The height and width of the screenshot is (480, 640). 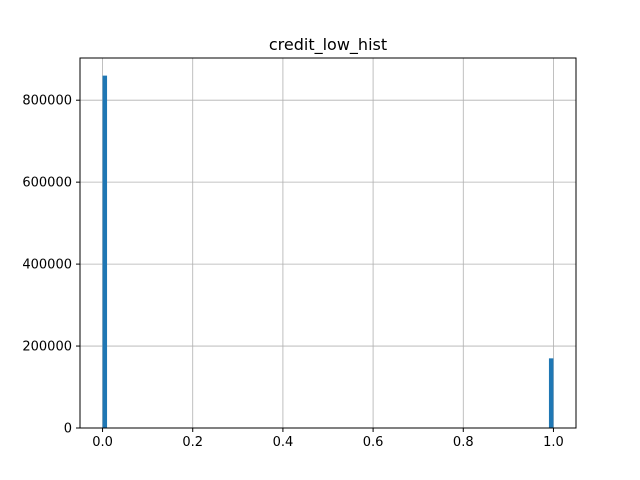 I want to click on y-tick-label: 800000, so click(x=47, y=101).